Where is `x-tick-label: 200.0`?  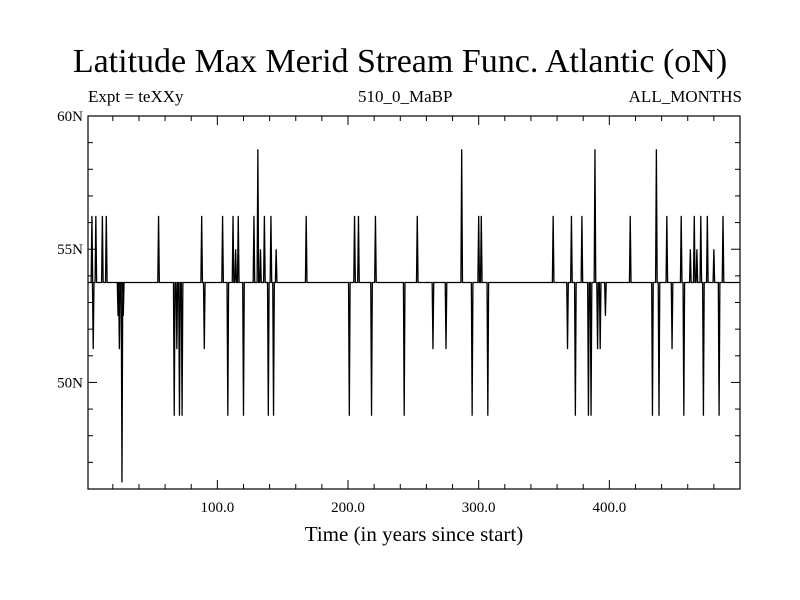 x-tick-label: 200.0 is located at coordinates (348, 508).